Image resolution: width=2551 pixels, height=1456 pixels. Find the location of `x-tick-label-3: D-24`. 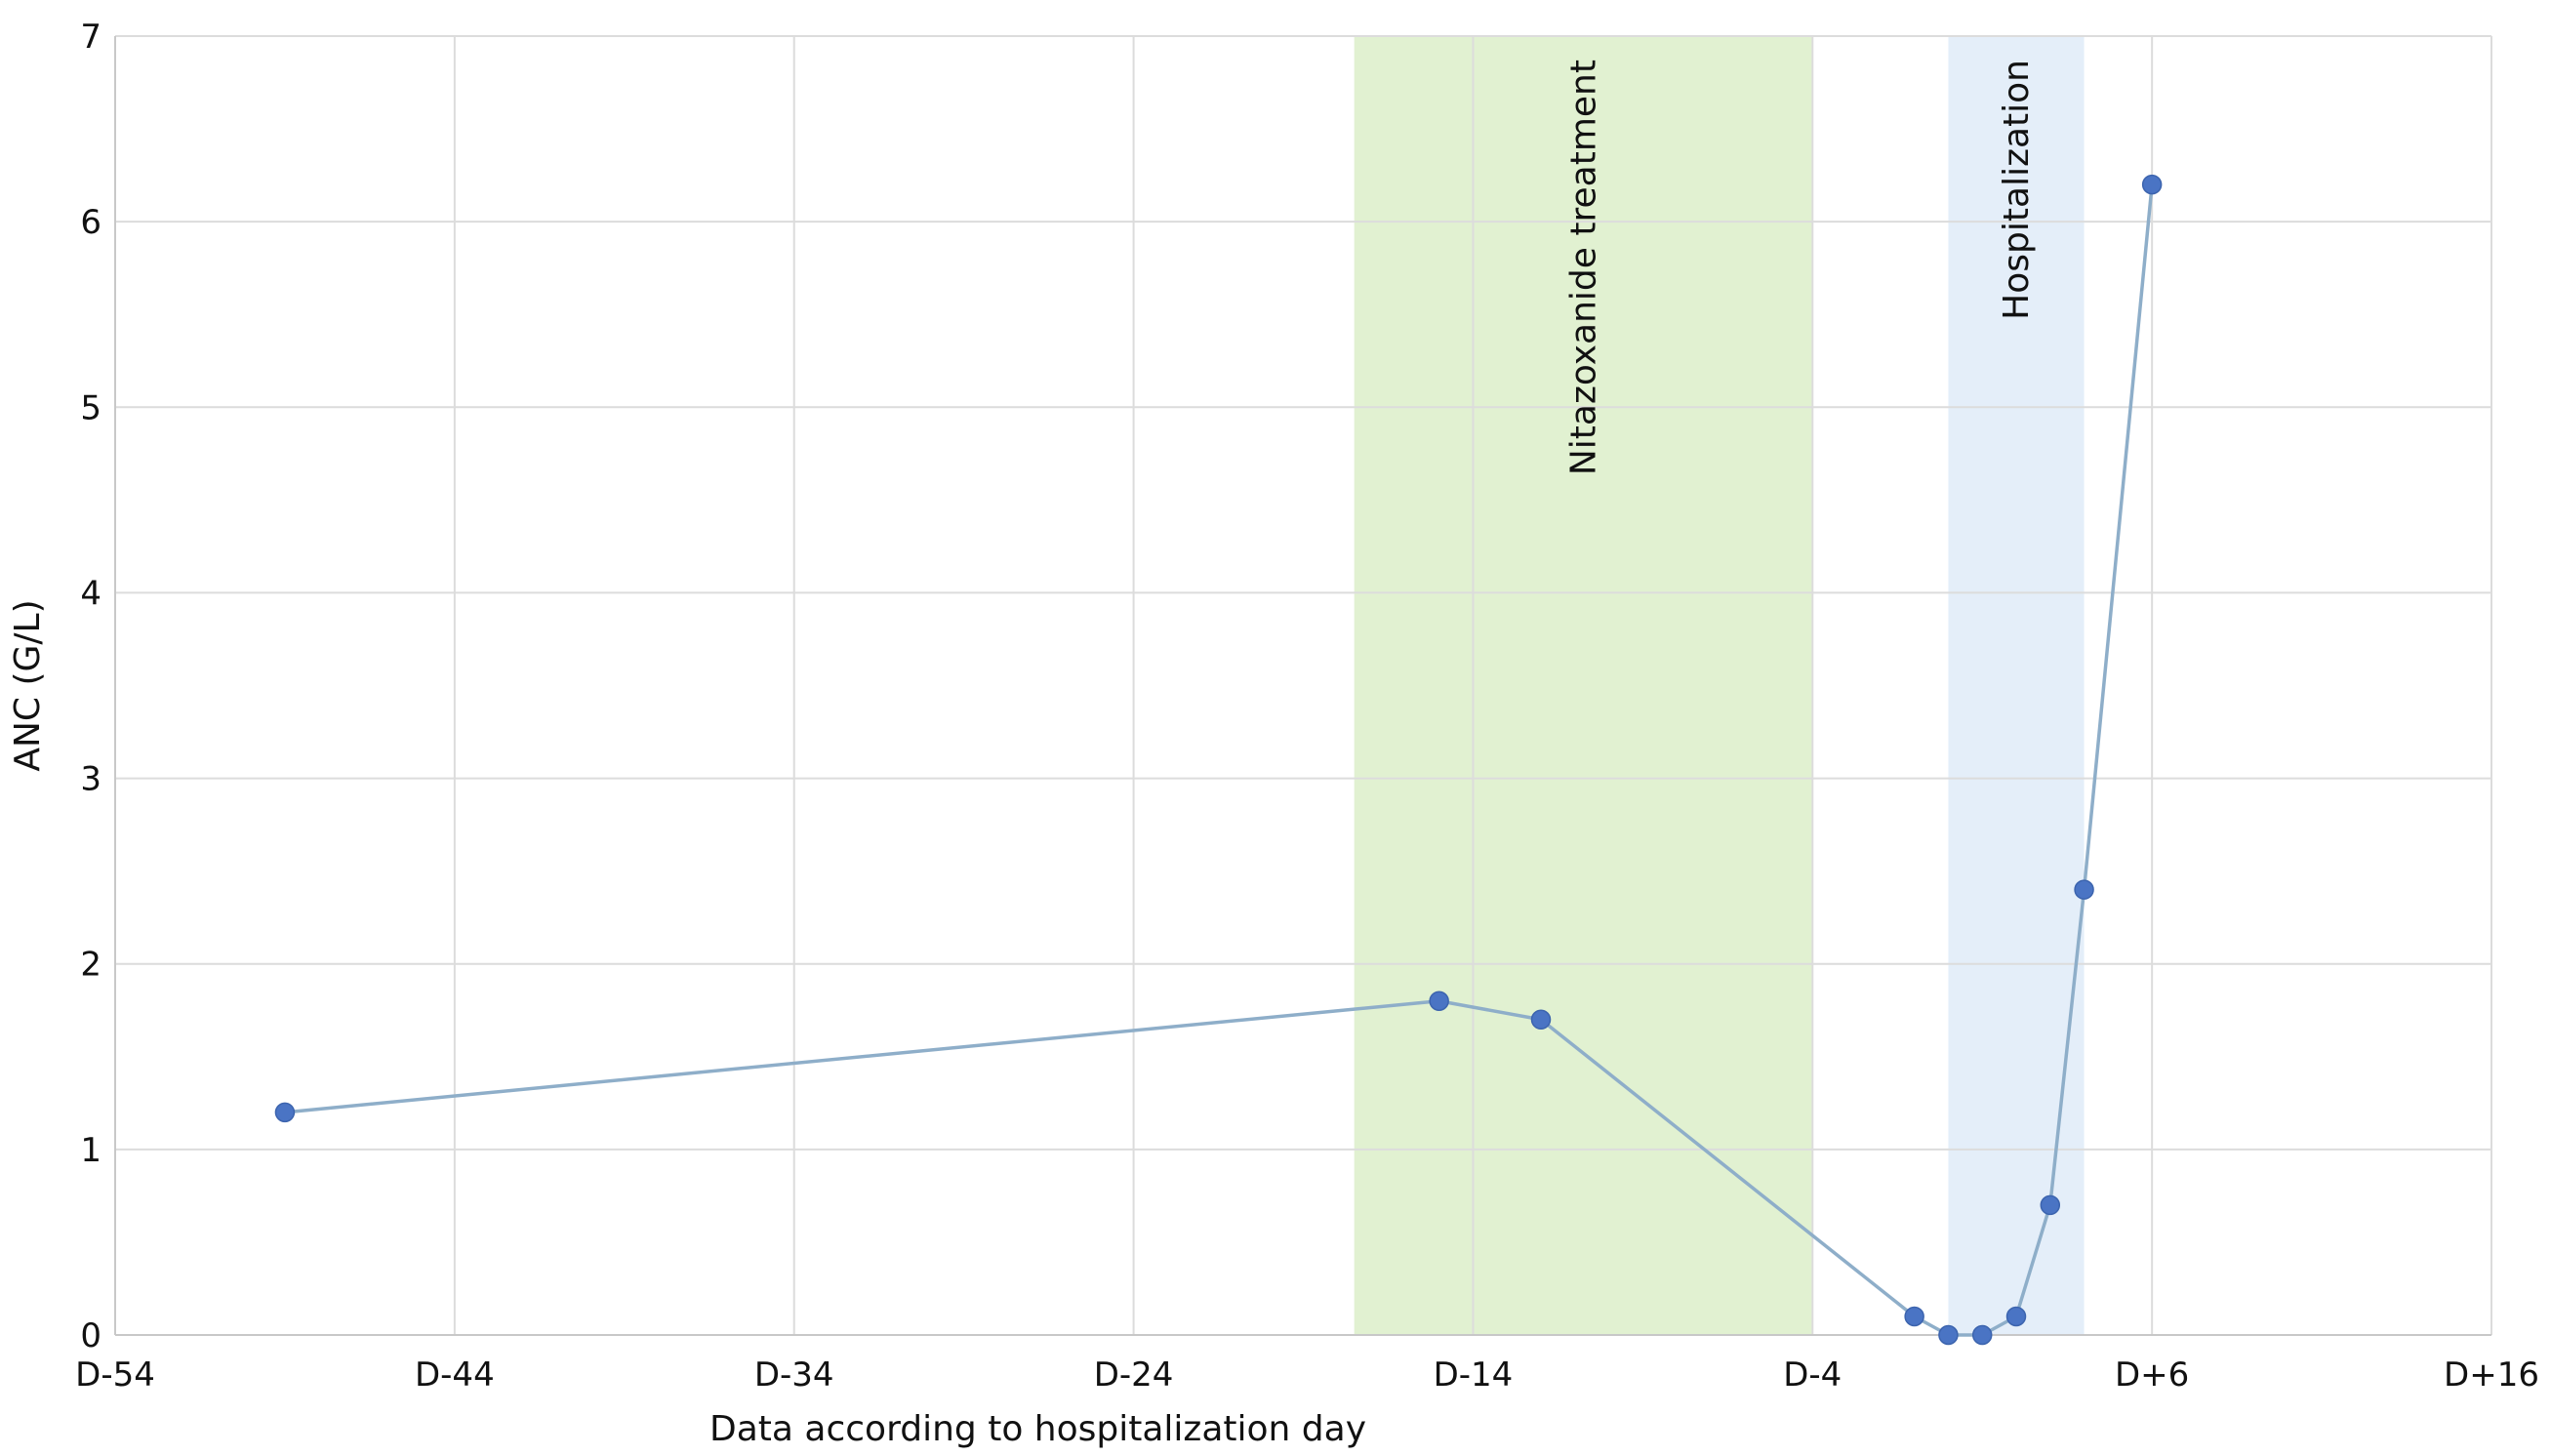

x-tick-label-3: D-24 is located at coordinates (1134, 1375).